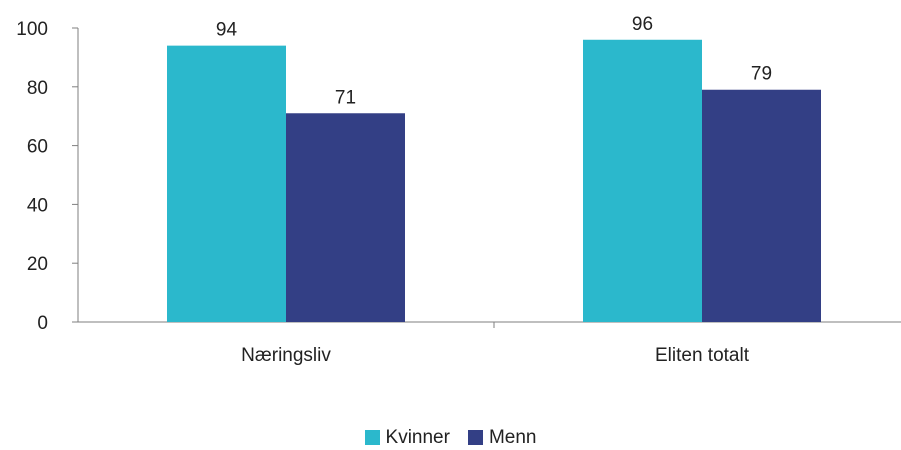  Describe the element at coordinates (345, 97) in the screenshot. I see `data-label: 71` at that location.